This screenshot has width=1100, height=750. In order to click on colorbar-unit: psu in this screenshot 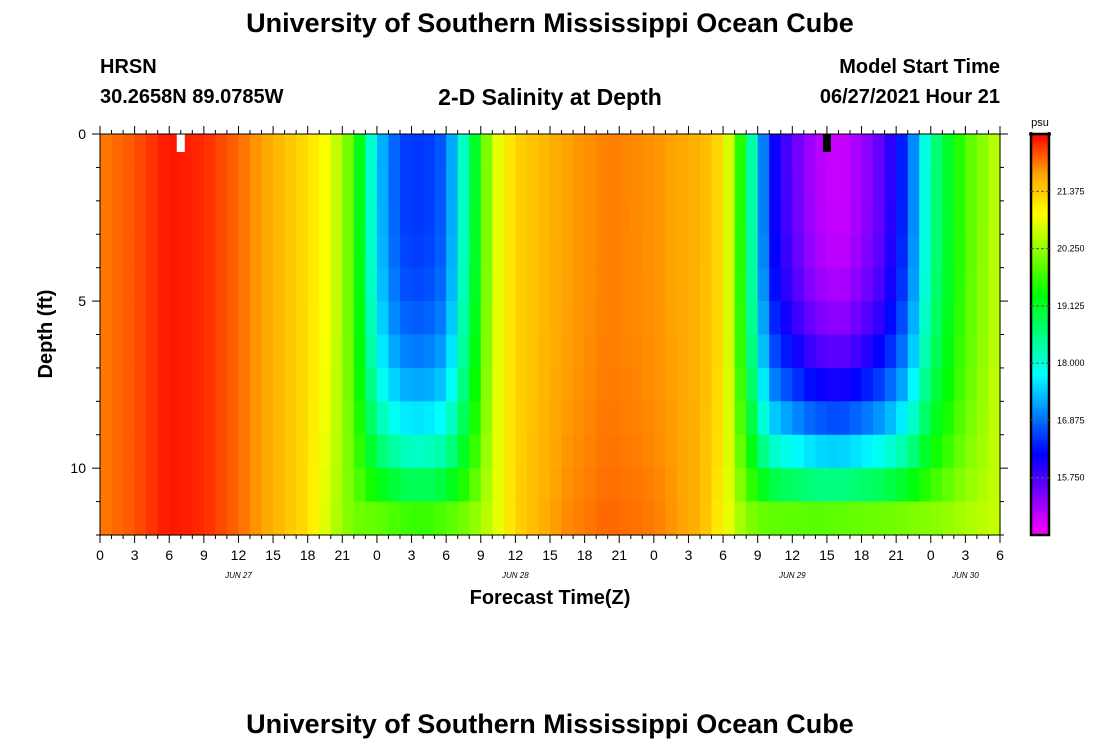, I will do `click(1040, 123)`.